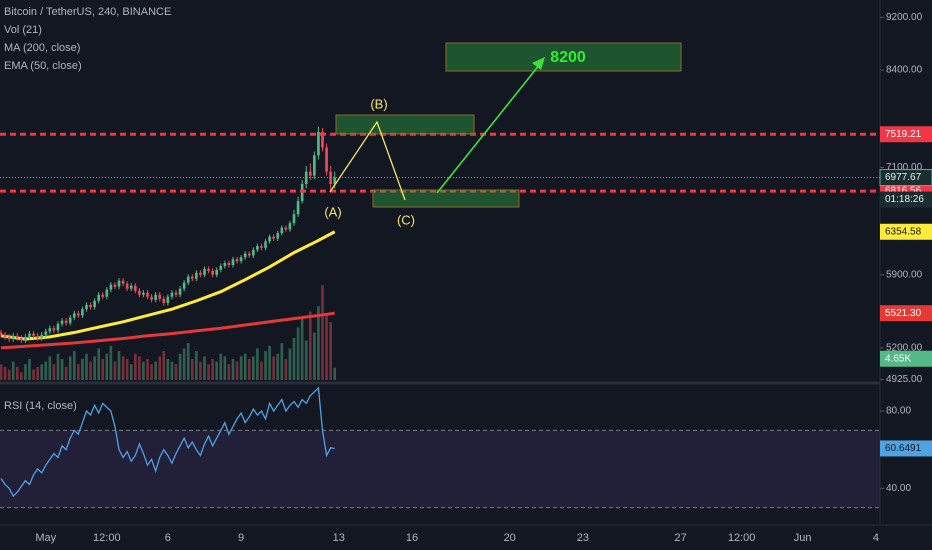 The width and height of the screenshot is (932, 550). I want to click on rsi-tag-label: 60.6491, so click(903, 448).